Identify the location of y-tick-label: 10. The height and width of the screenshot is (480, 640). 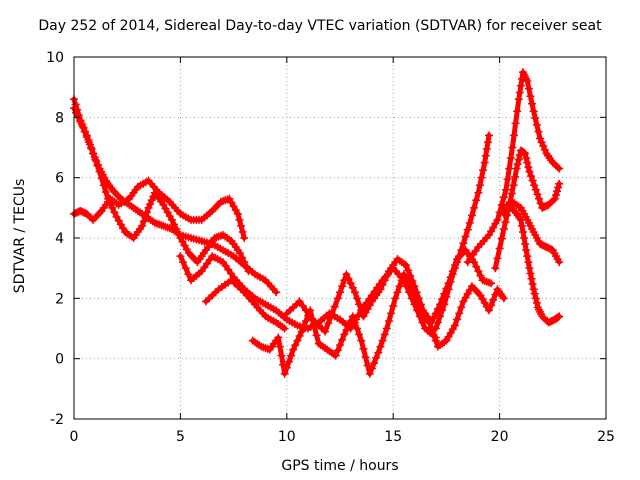
(55, 58).